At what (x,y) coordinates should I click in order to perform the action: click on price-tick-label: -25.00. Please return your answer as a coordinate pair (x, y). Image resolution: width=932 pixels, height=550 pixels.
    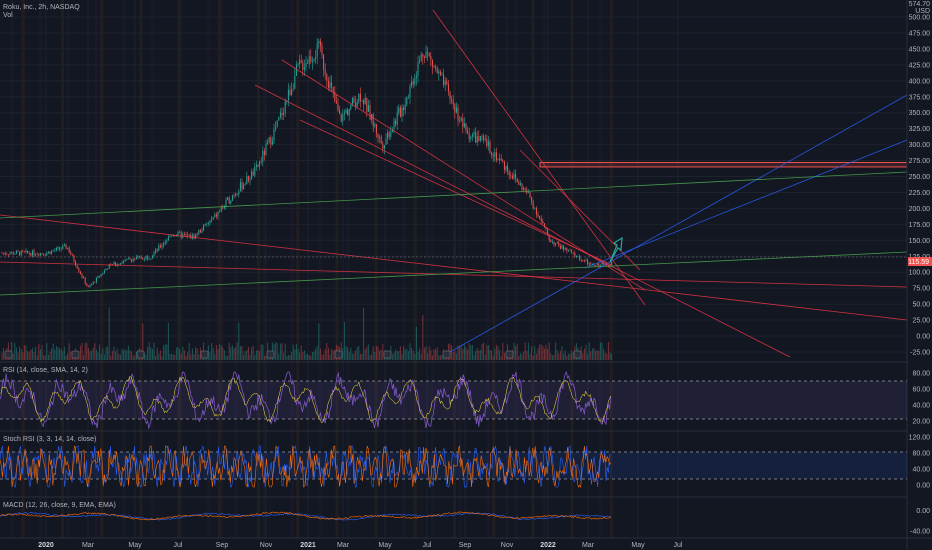
    Looking at the image, I should click on (920, 352).